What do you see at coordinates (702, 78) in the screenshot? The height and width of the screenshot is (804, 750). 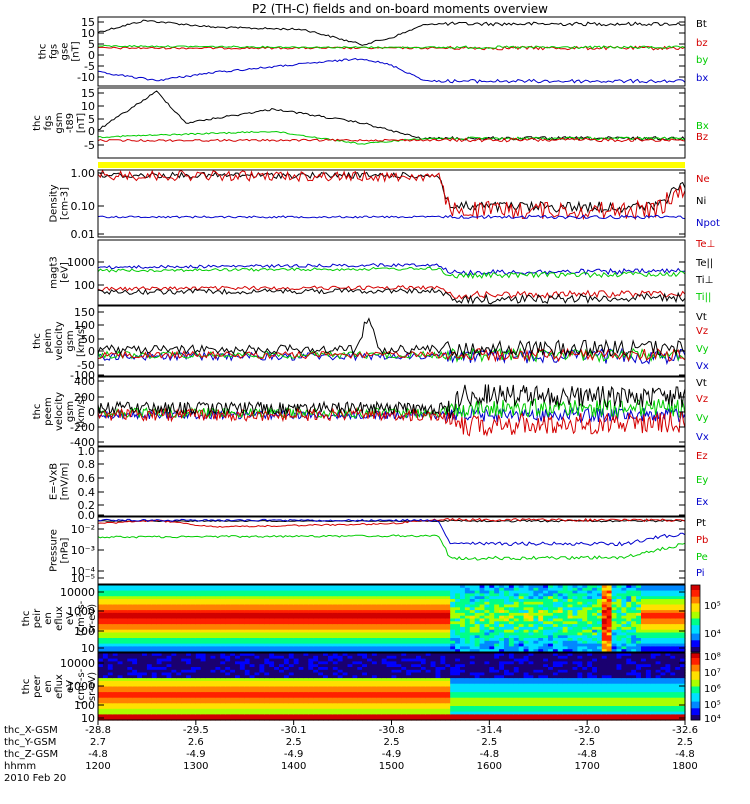 I see `legend-fgs_gse-3: bx` at bounding box center [702, 78].